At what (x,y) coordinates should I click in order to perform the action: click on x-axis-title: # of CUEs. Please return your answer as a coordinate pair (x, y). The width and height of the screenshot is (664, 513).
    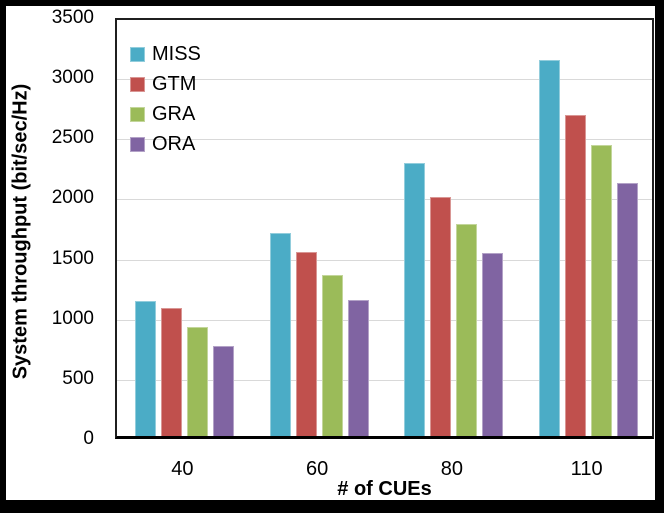
    Looking at the image, I should click on (384, 489).